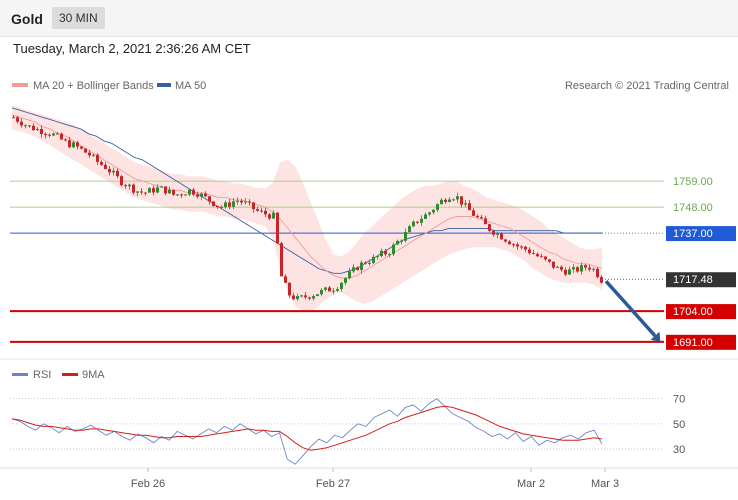  I want to click on pivot-label-box, so click(701, 234).